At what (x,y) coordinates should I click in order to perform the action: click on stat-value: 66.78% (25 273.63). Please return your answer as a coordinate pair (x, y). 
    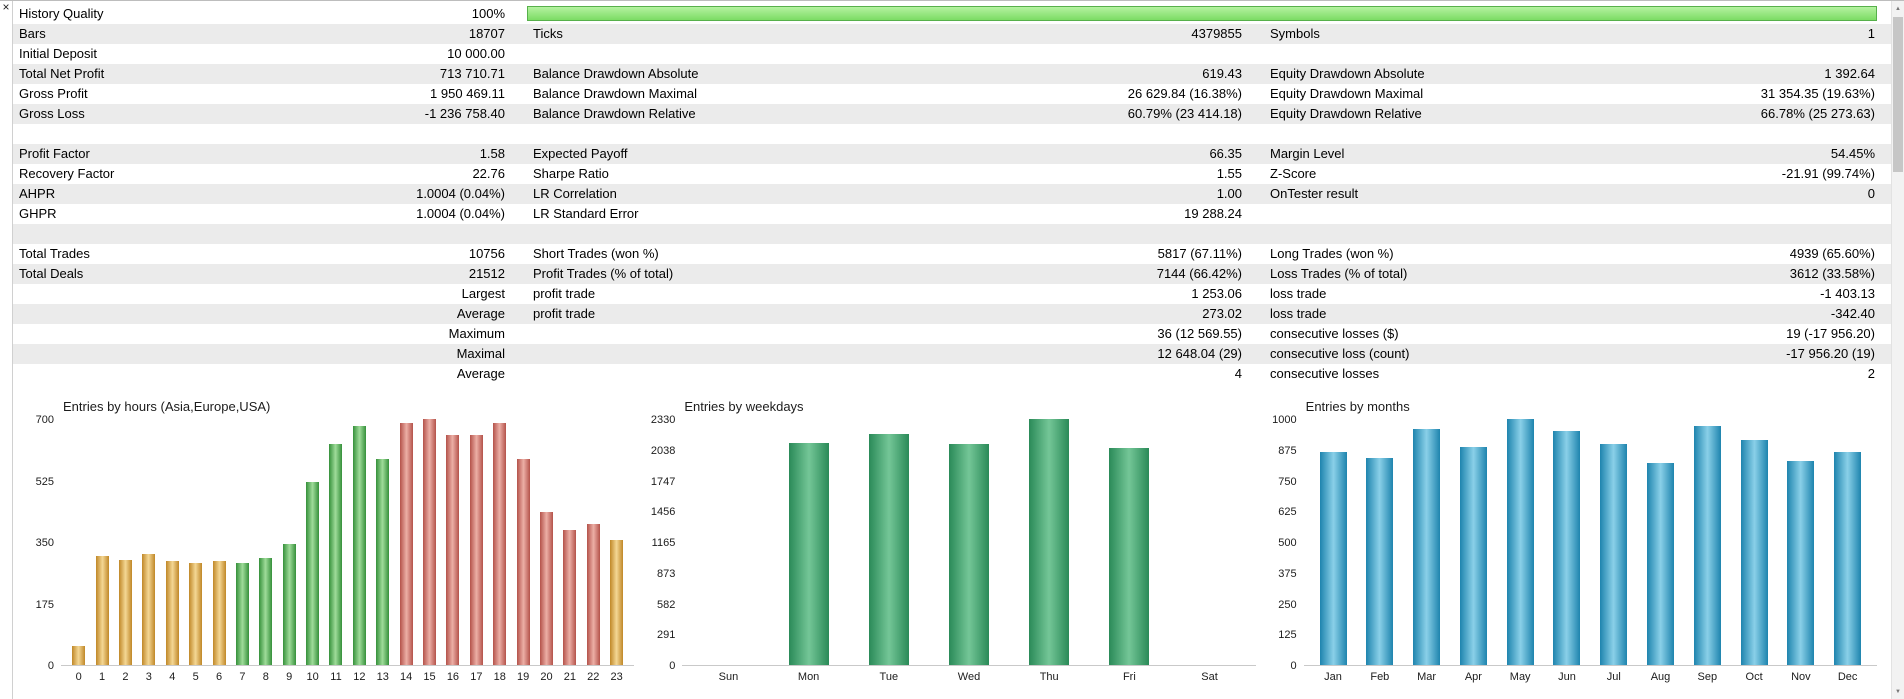
    Looking at the image, I should click on (1817, 113).